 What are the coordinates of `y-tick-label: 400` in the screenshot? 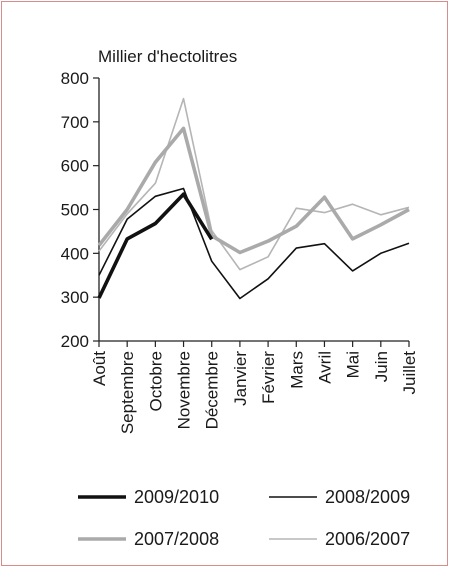 It's located at (75, 253).